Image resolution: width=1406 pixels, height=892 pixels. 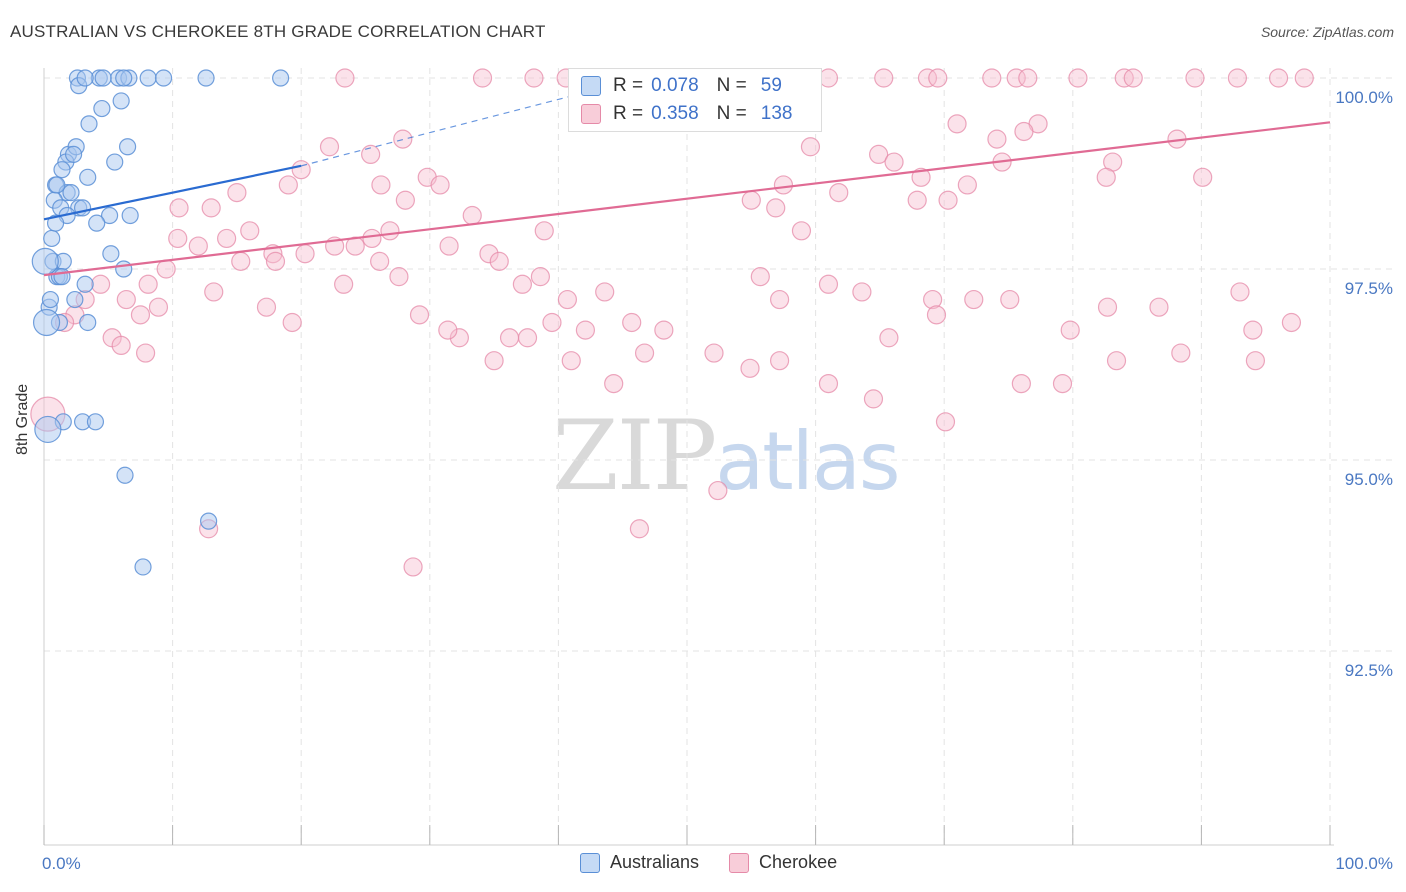 I want to click on source-label: Source: ZipAtlas.com, so click(x=1327, y=32).